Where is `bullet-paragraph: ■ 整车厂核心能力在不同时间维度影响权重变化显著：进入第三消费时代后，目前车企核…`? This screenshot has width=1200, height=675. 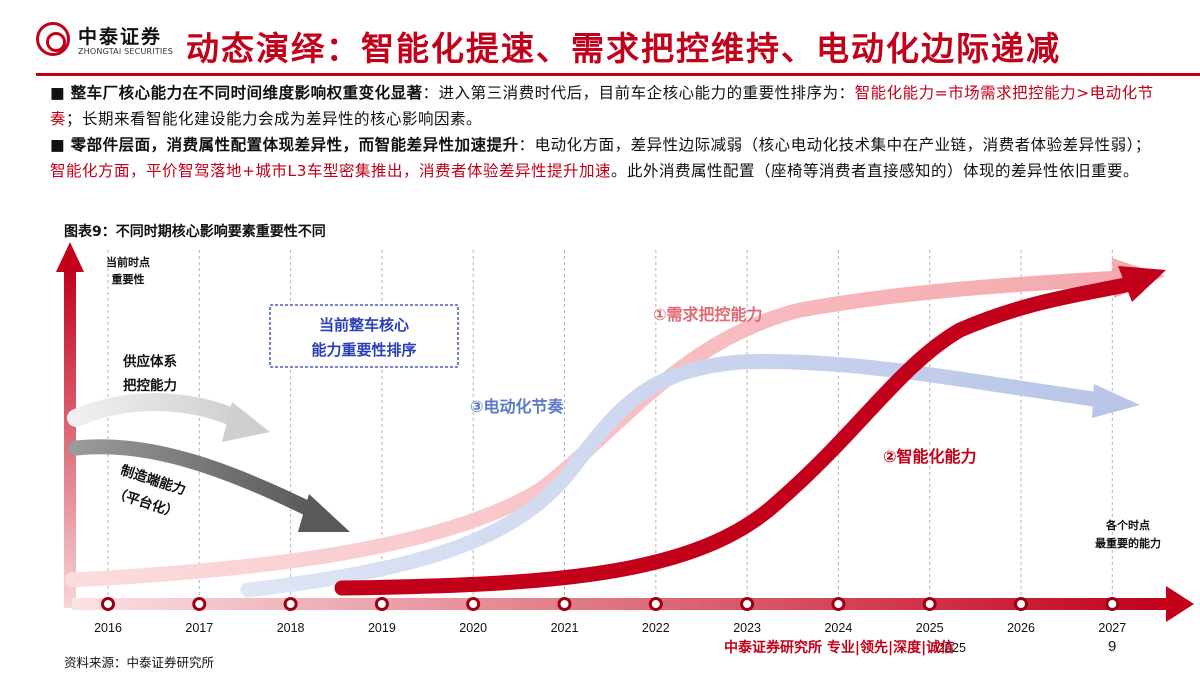
bullet-paragraph: ■ 整车厂核心能力在不同时间维度影响权重变化显著：进入第三消费时代后，目前车企核… is located at coordinates (605, 106).